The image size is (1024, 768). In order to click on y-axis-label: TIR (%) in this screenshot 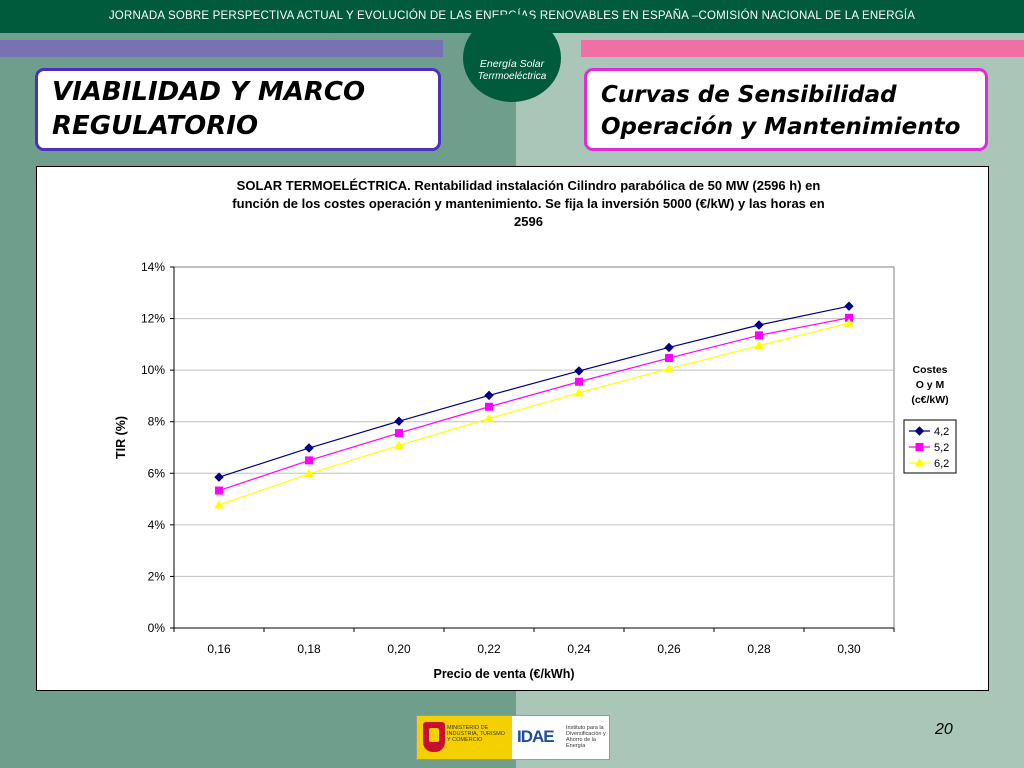, I will do `click(121, 437)`.